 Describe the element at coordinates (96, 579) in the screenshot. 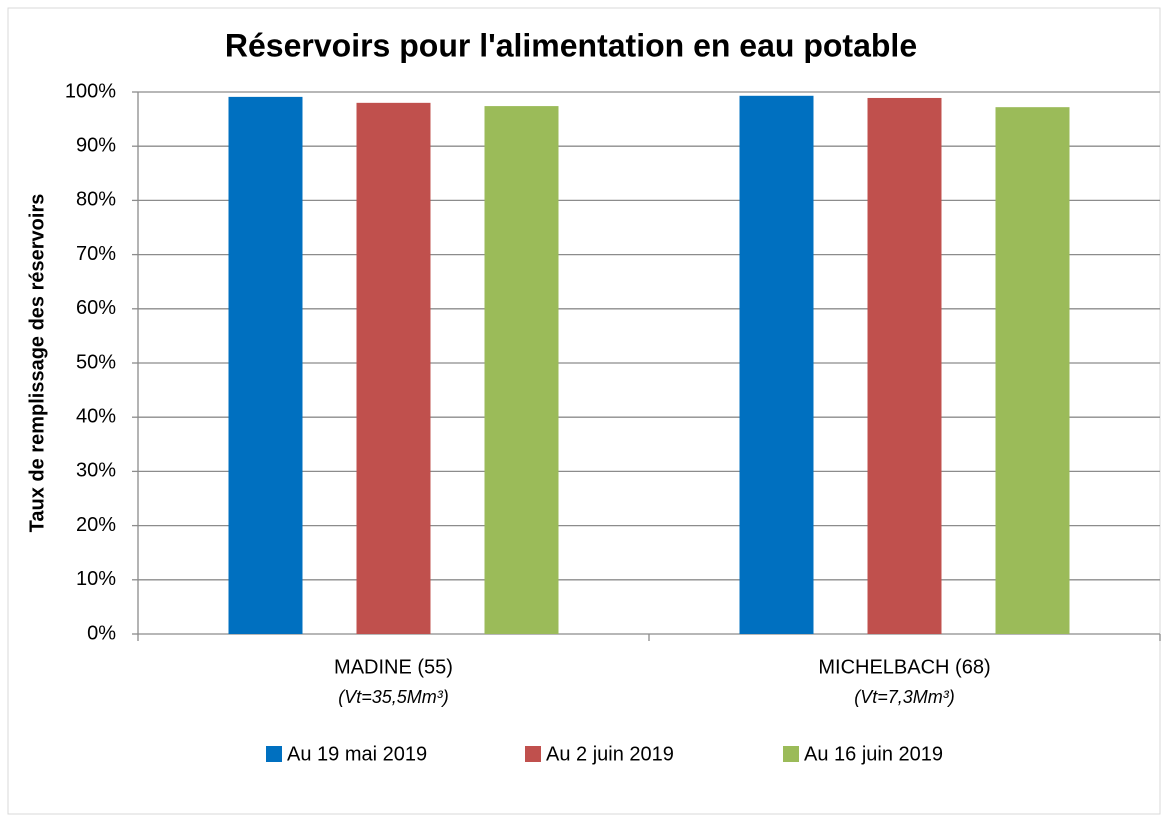

I see `y-tick-label: 10%` at that location.